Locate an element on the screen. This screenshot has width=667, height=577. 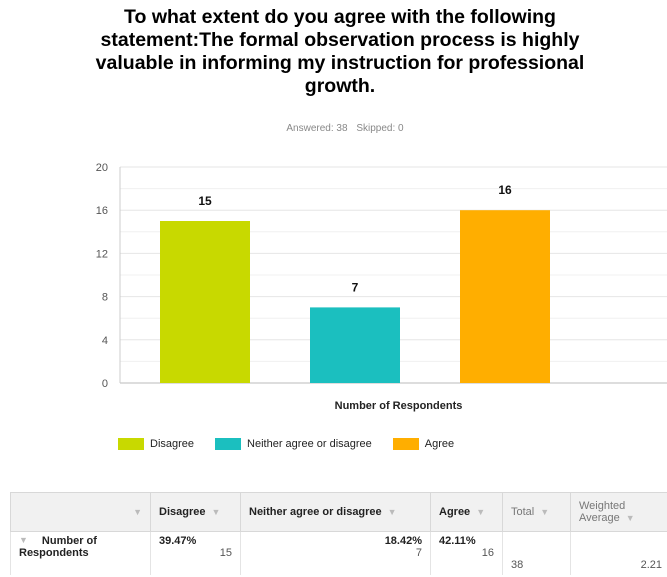
data-label: 7 is located at coordinates (355, 287).